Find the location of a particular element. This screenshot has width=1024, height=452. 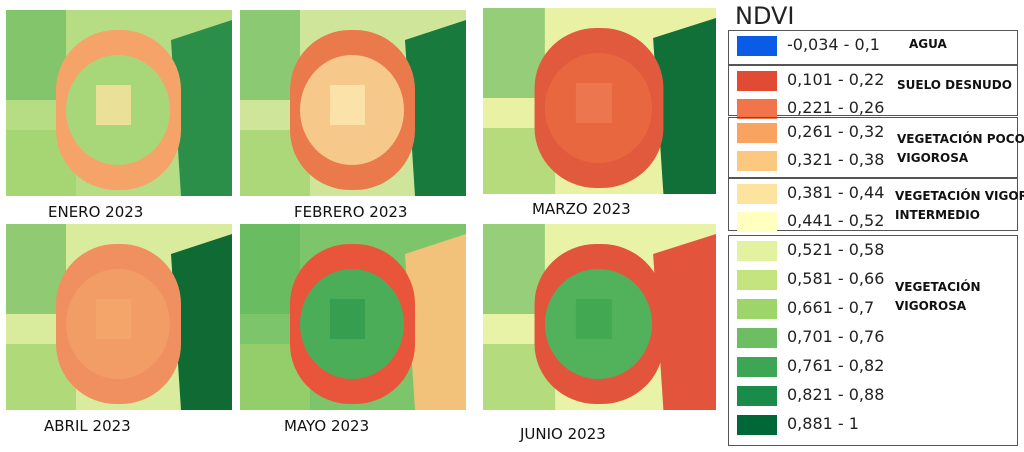

legend-range: 0,701 - 0,76 is located at coordinates (836, 336).